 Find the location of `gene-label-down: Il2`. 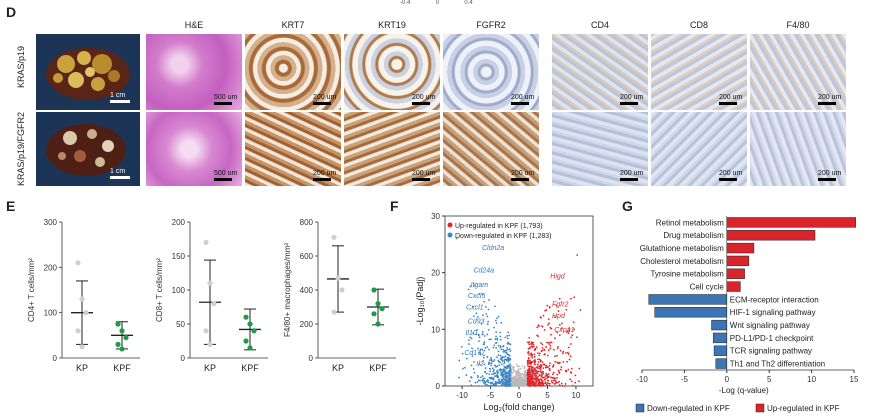

gene-label-down: Il2 is located at coordinates (480, 364).